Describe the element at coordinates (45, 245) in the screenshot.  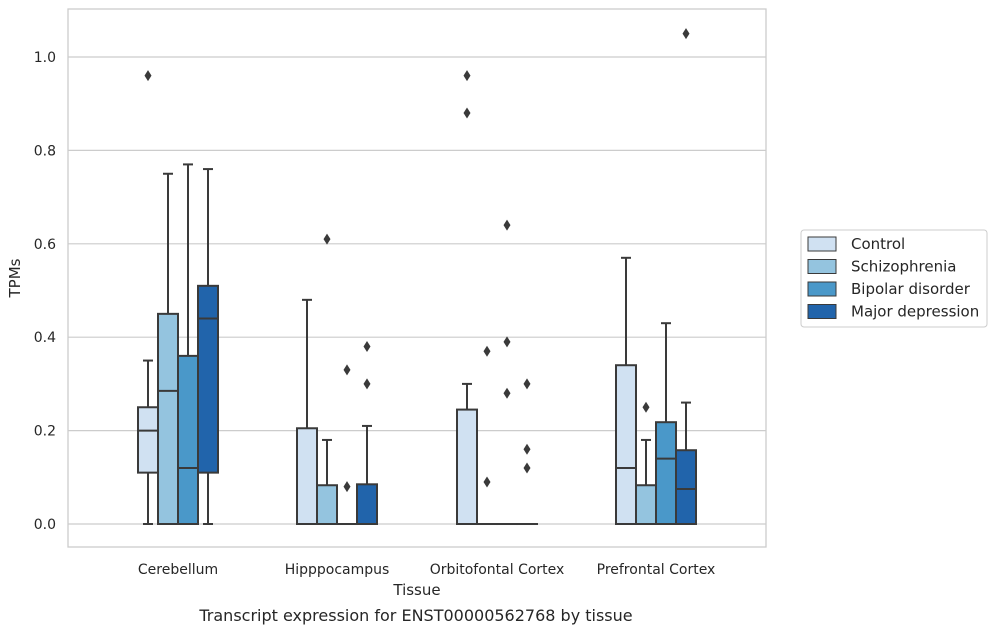
I see `y-tick-label: 0.6` at that location.